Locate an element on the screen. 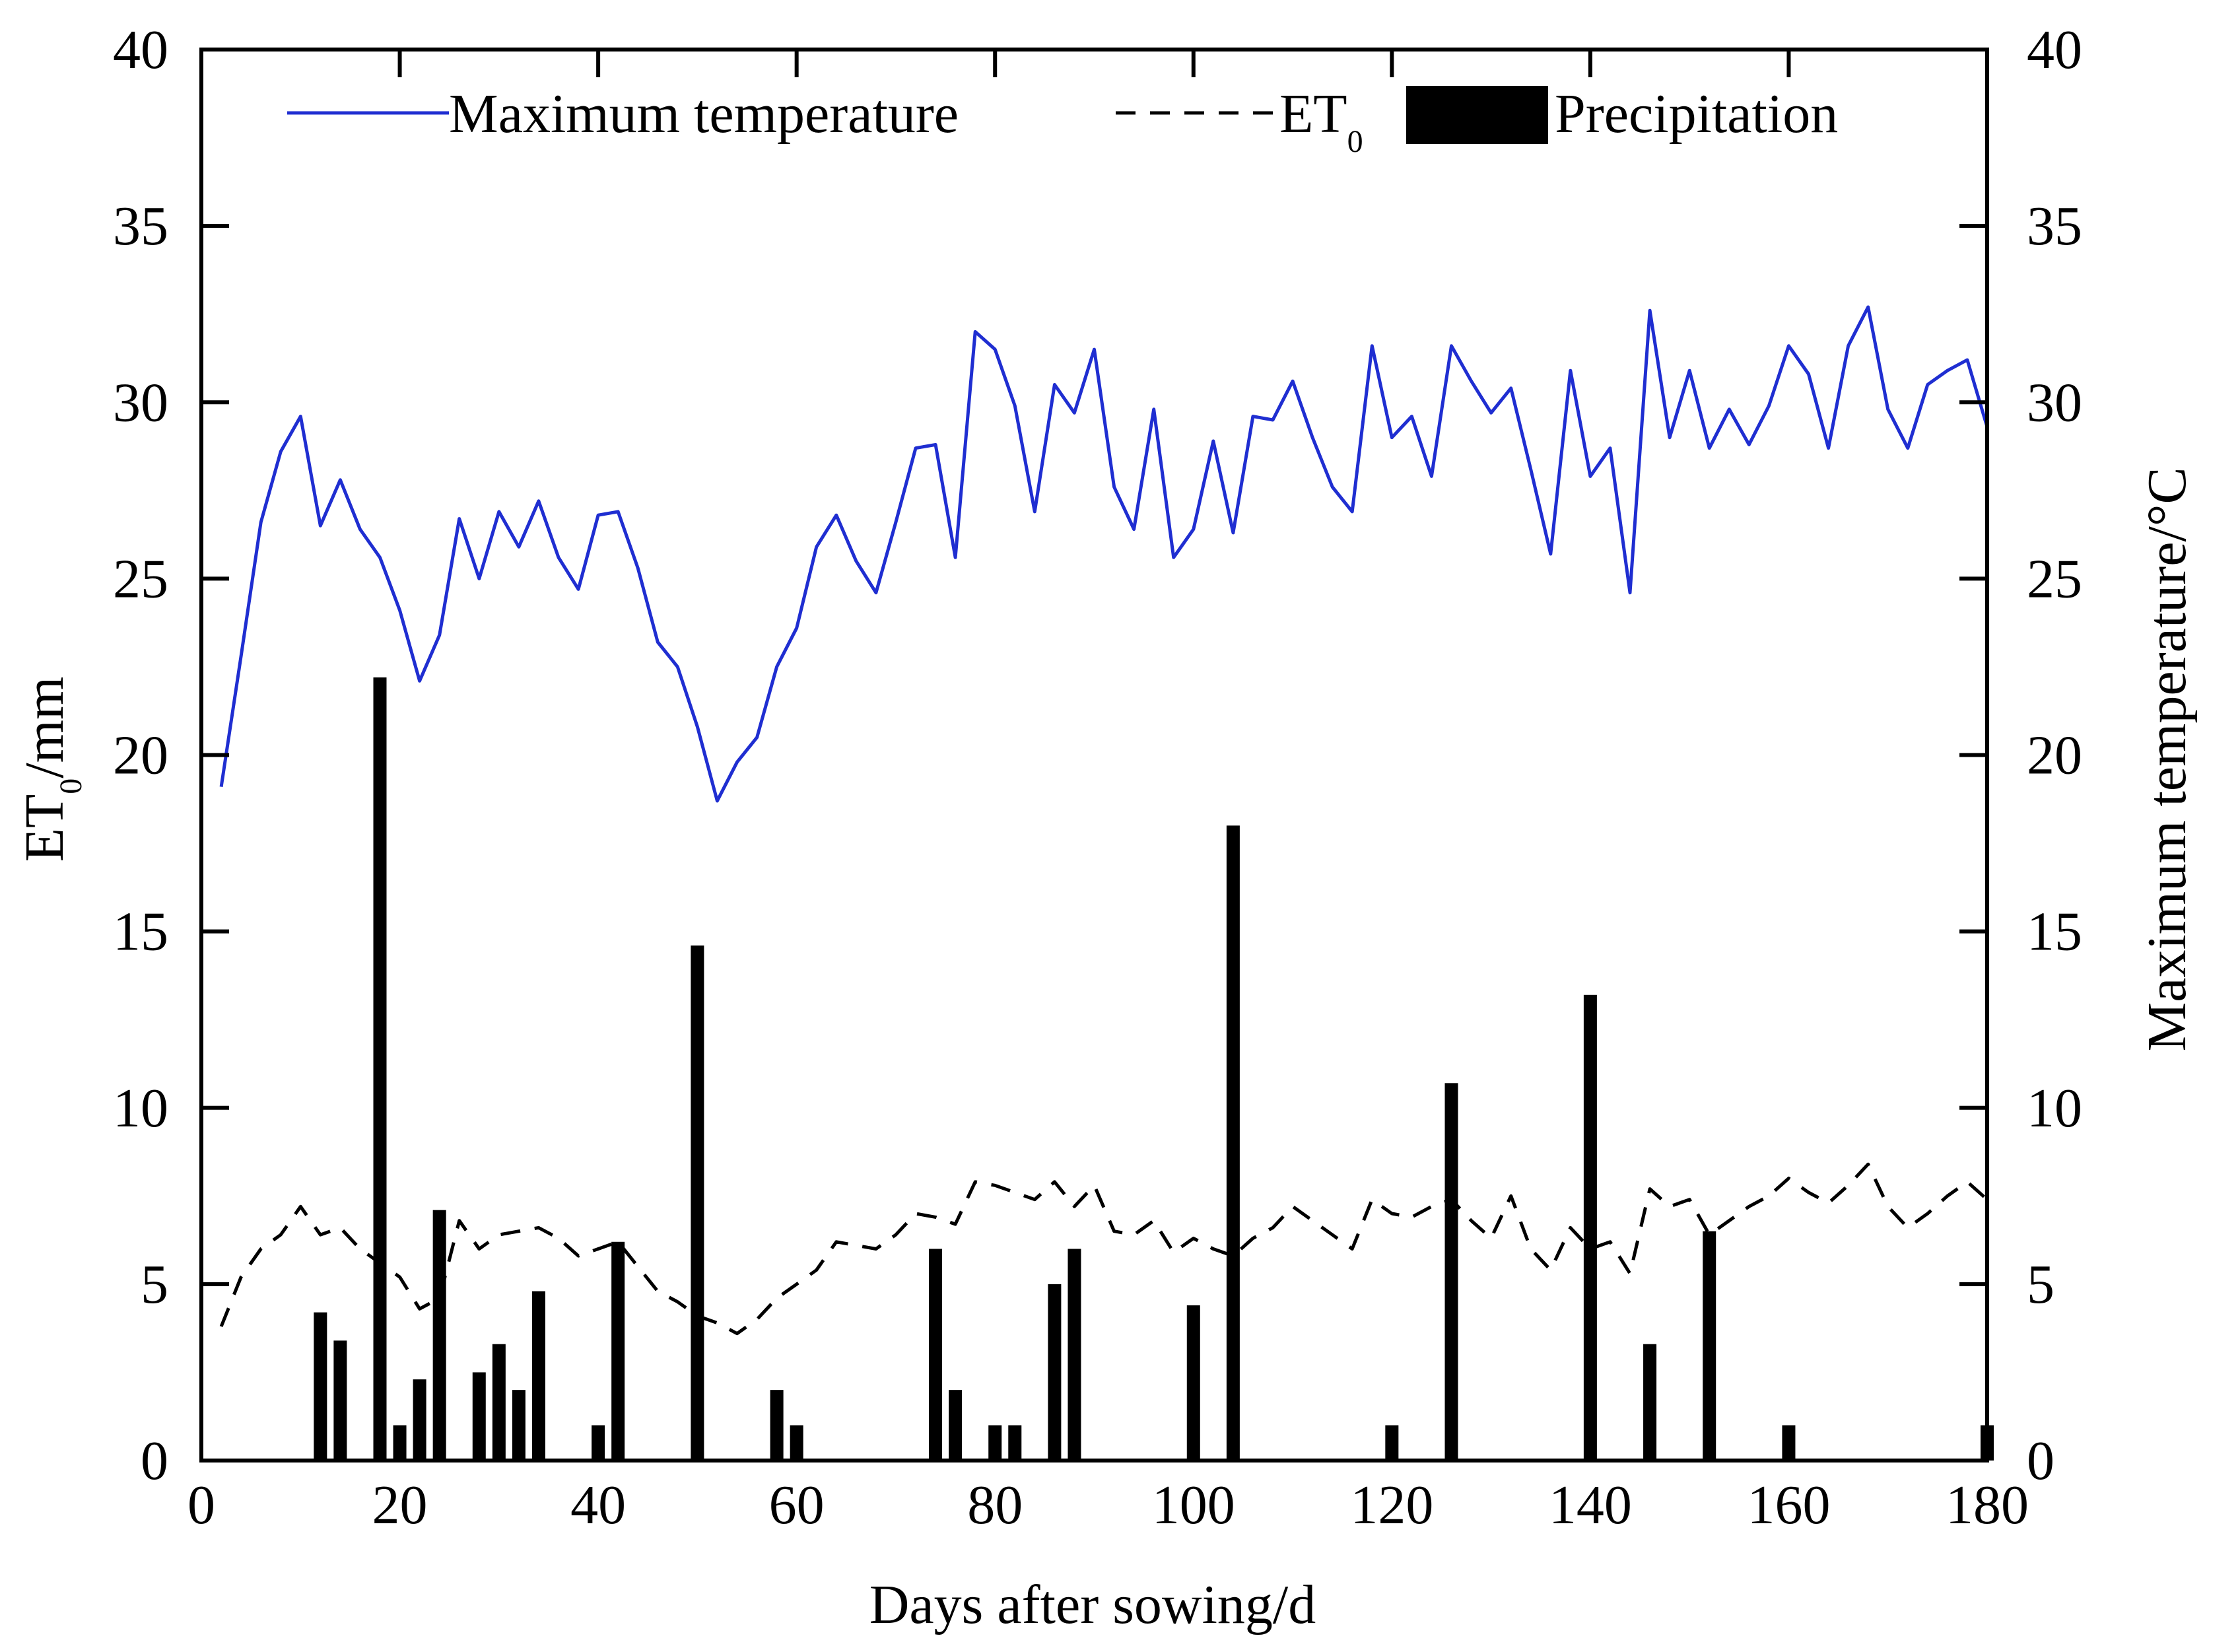 This screenshot has width=2240, height=1652. y-left-tick-label: 20 is located at coordinates (140, 755).